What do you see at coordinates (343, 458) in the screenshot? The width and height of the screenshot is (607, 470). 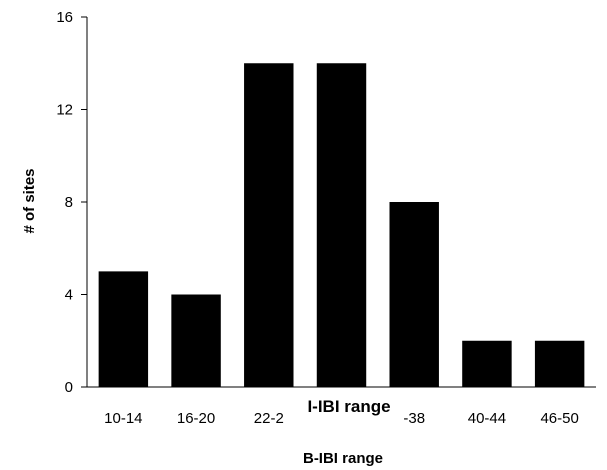 I see `x-axis-title: B-IBI range` at bounding box center [343, 458].